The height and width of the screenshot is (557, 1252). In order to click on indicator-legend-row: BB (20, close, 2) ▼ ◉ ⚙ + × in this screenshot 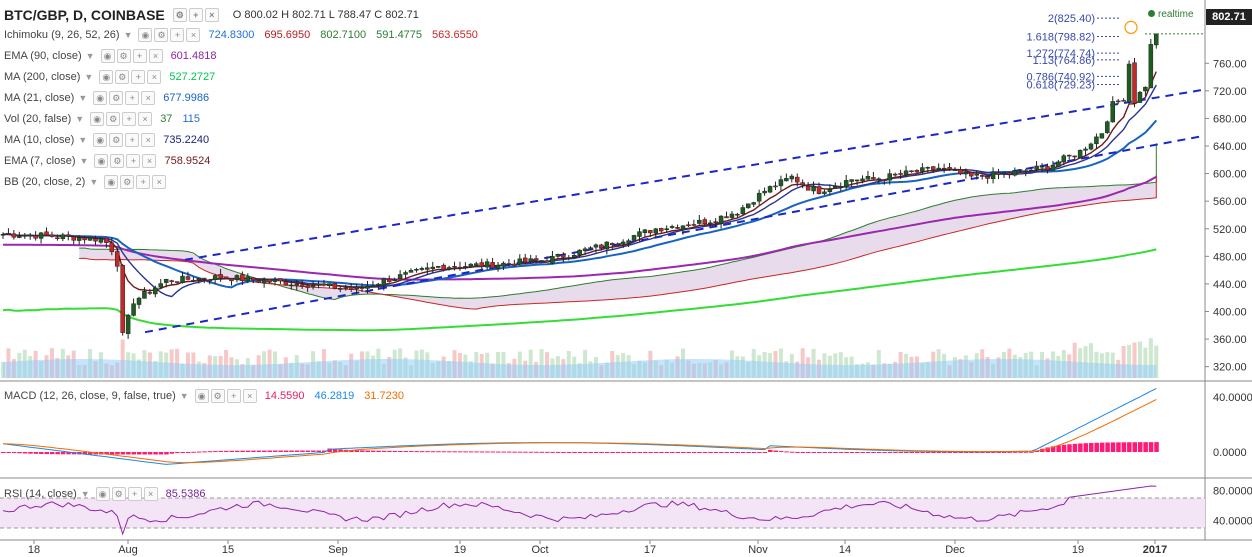, I will do `click(89, 182)`.